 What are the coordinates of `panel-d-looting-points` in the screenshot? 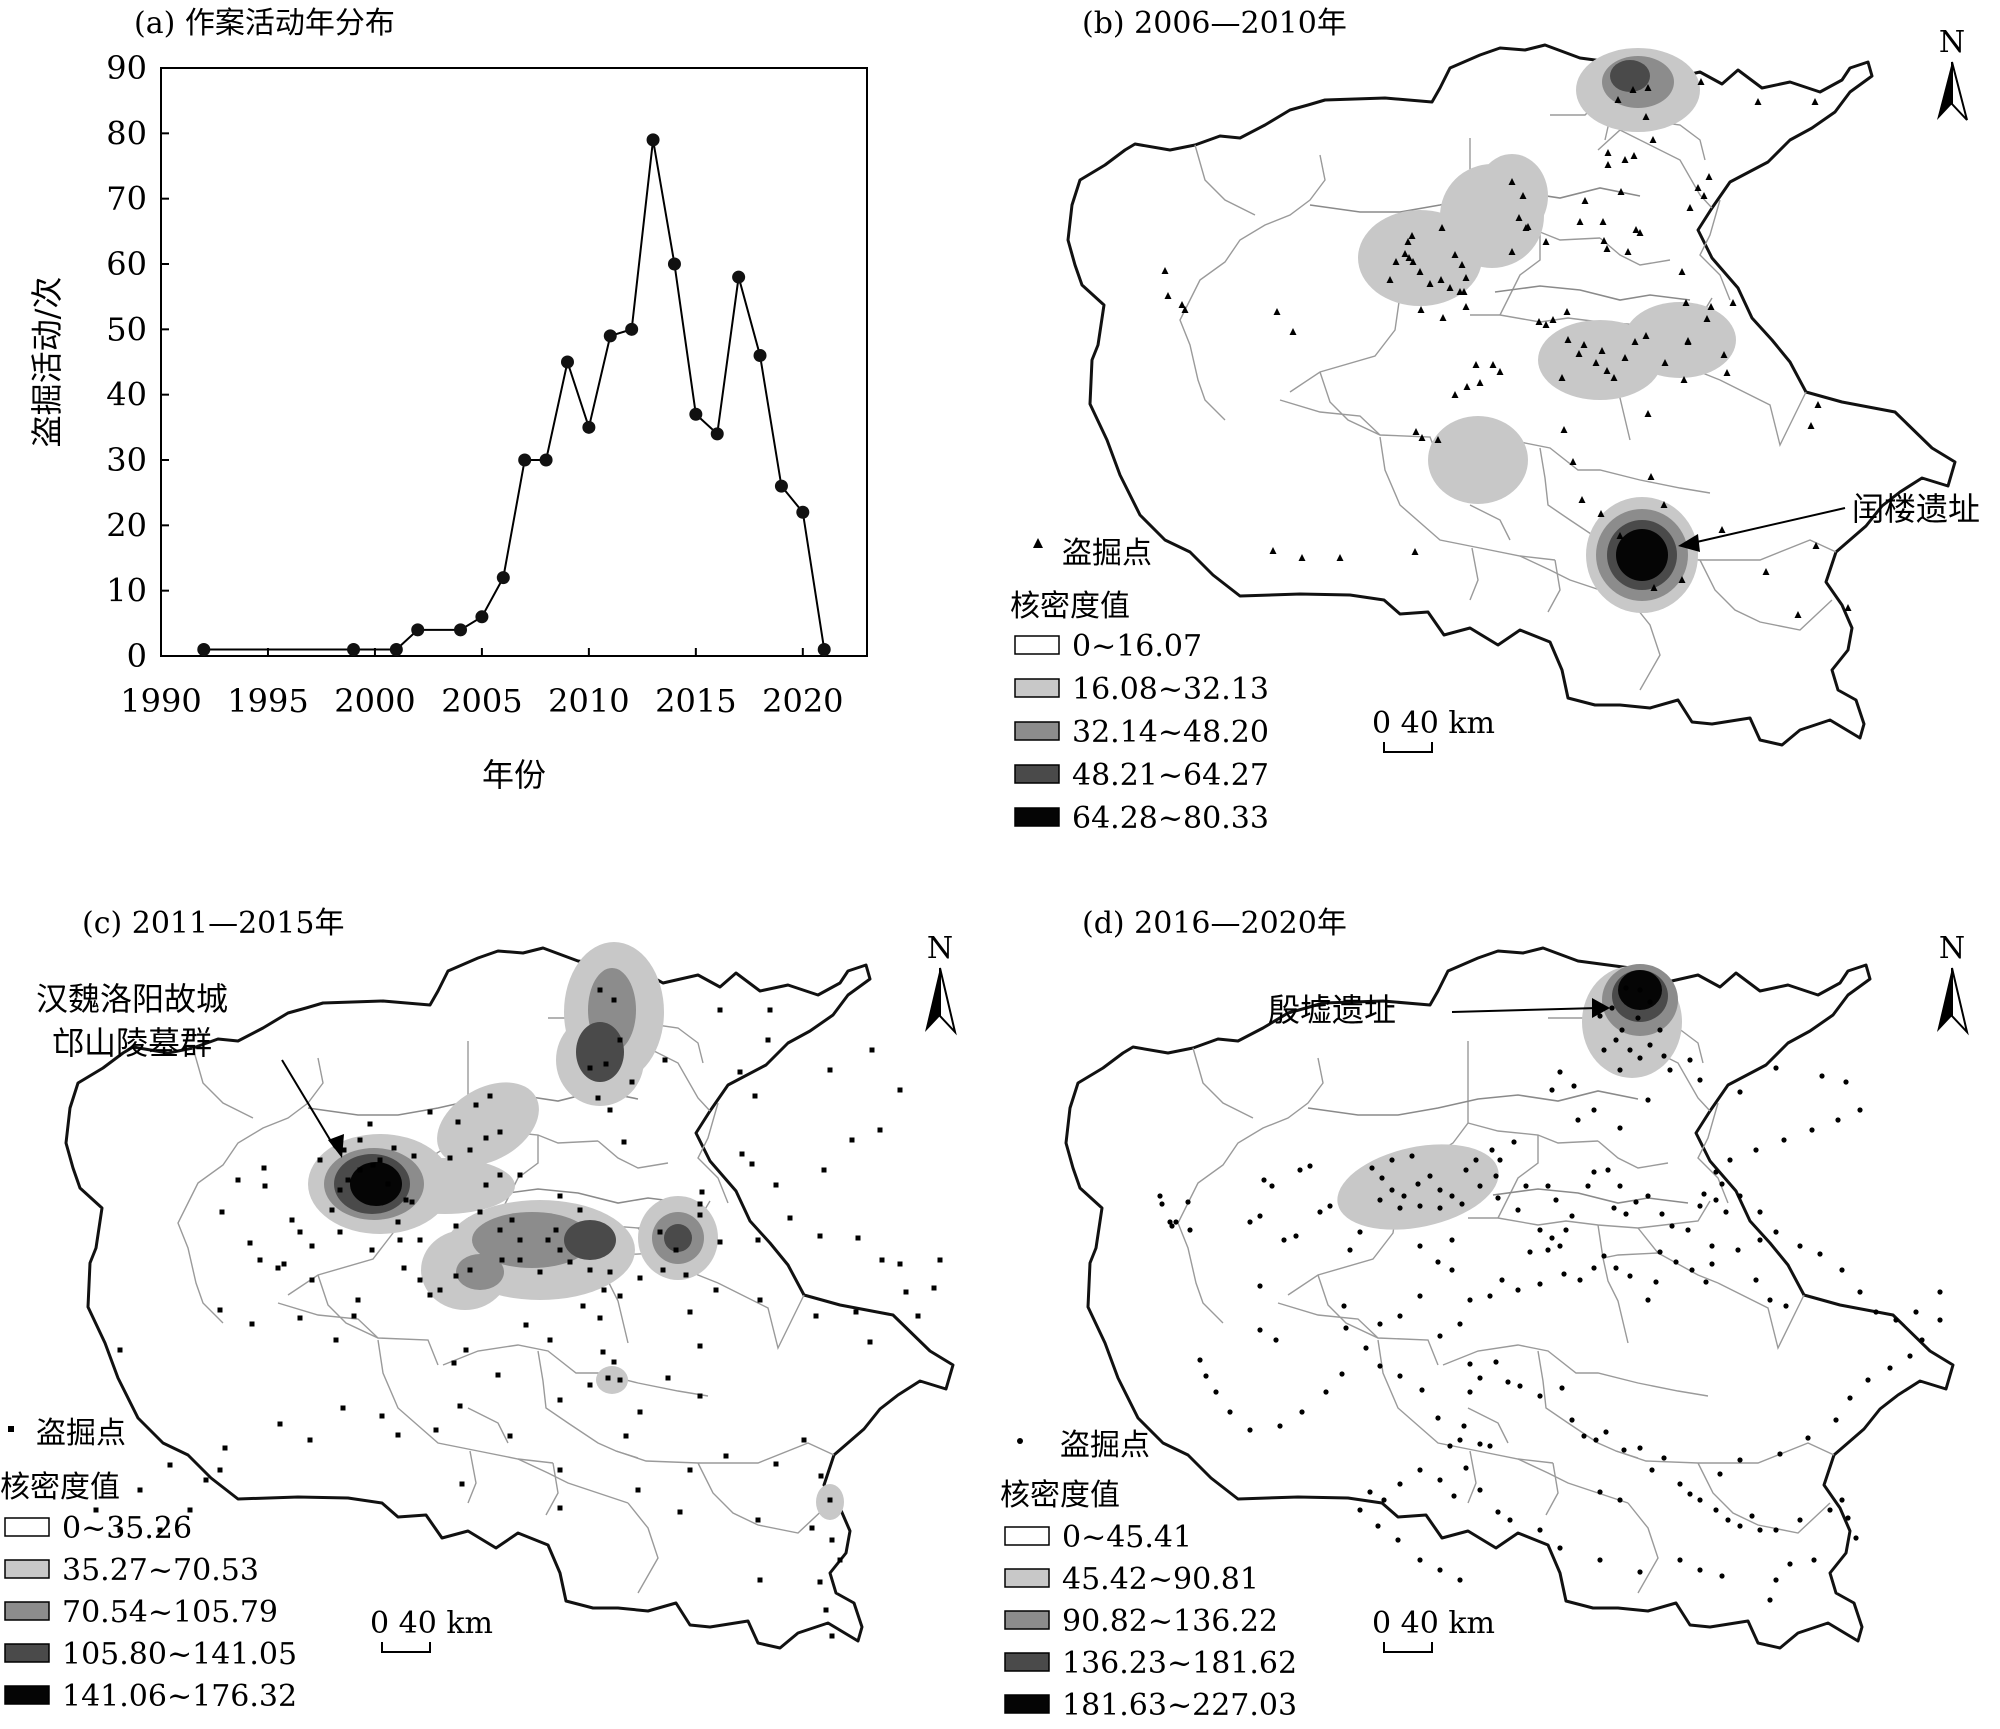 It's located at (1550, 1294).